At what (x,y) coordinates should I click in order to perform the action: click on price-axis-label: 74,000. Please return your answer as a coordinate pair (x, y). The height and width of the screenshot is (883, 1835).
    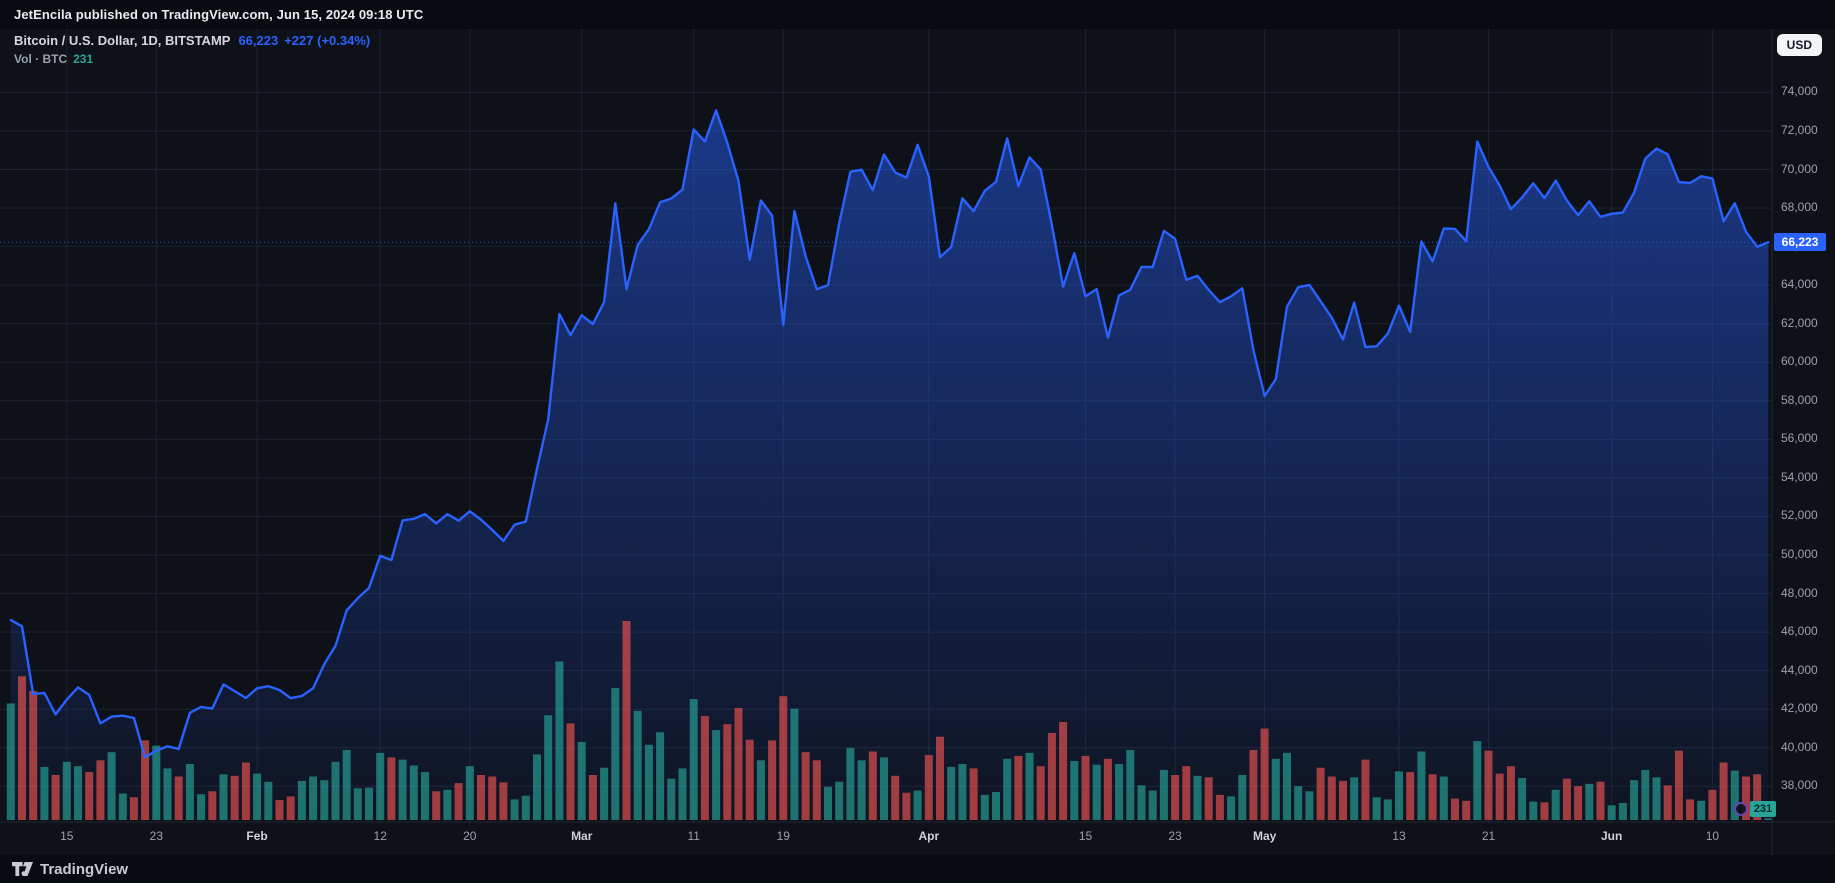
    Looking at the image, I should click on (1799, 91).